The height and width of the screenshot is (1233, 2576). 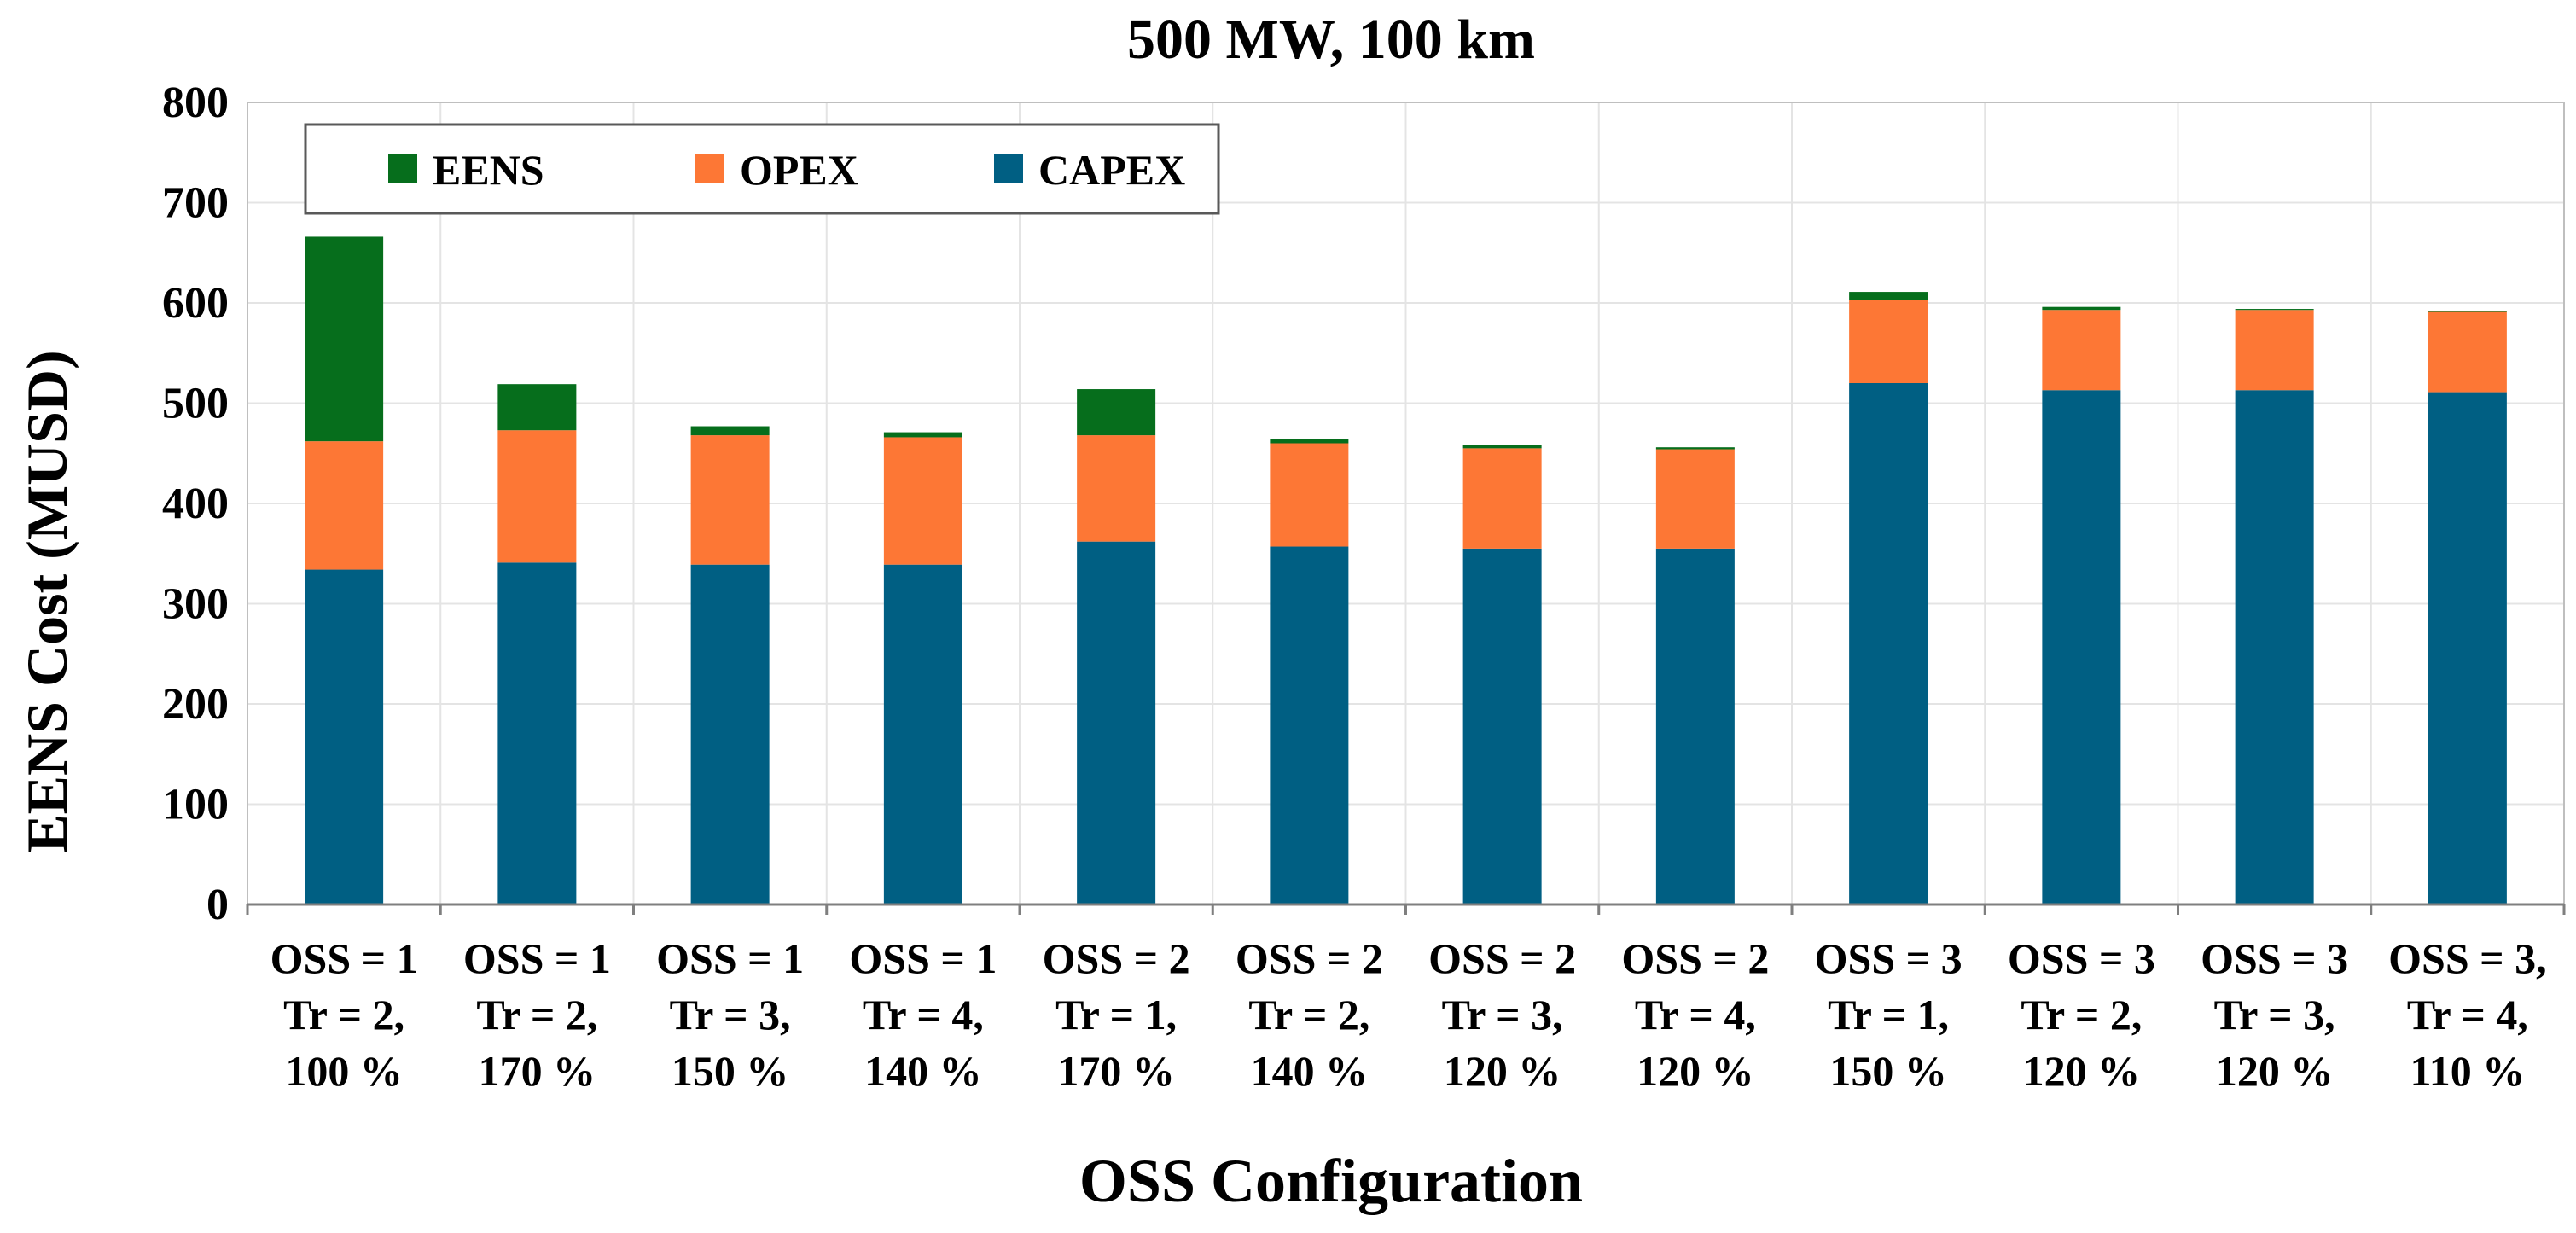 I want to click on x-axis-label: OSS Configuration, so click(x=1331, y=1181).